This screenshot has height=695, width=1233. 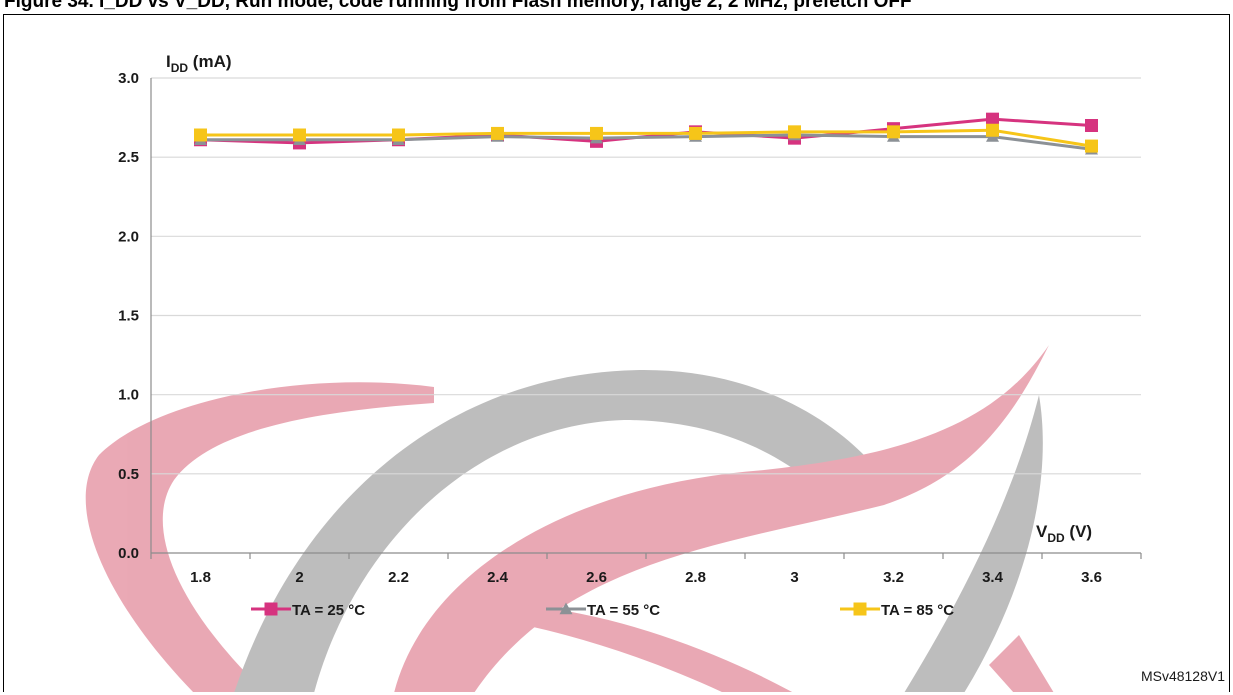 I want to click on y-tick-label-3: 1.5, so click(x=128, y=316).